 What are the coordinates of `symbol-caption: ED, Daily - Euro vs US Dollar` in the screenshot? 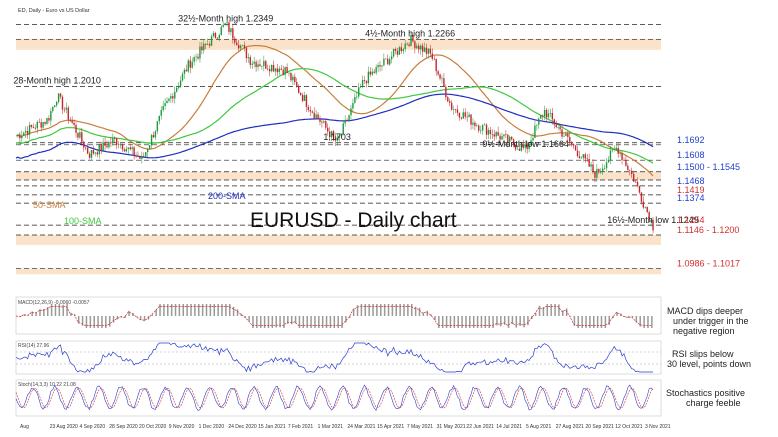 It's located at (54, 11).